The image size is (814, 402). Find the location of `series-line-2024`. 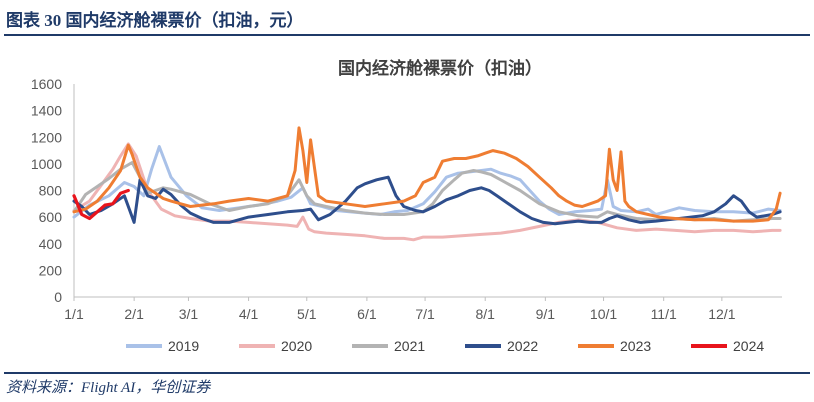

series-line-2024 is located at coordinates (101, 204).